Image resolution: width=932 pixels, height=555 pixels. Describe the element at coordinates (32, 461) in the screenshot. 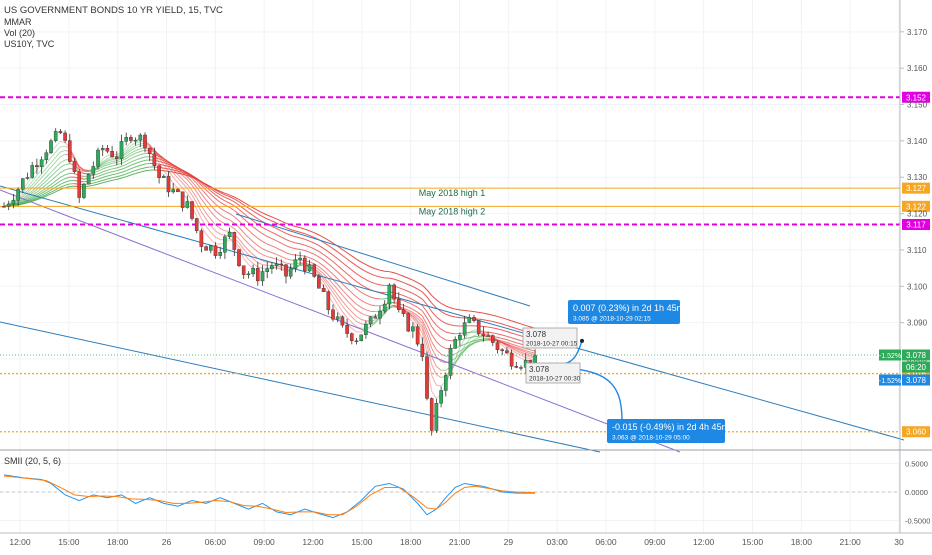

I see `smii-title: SMII (20, 5, 6)` at that location.